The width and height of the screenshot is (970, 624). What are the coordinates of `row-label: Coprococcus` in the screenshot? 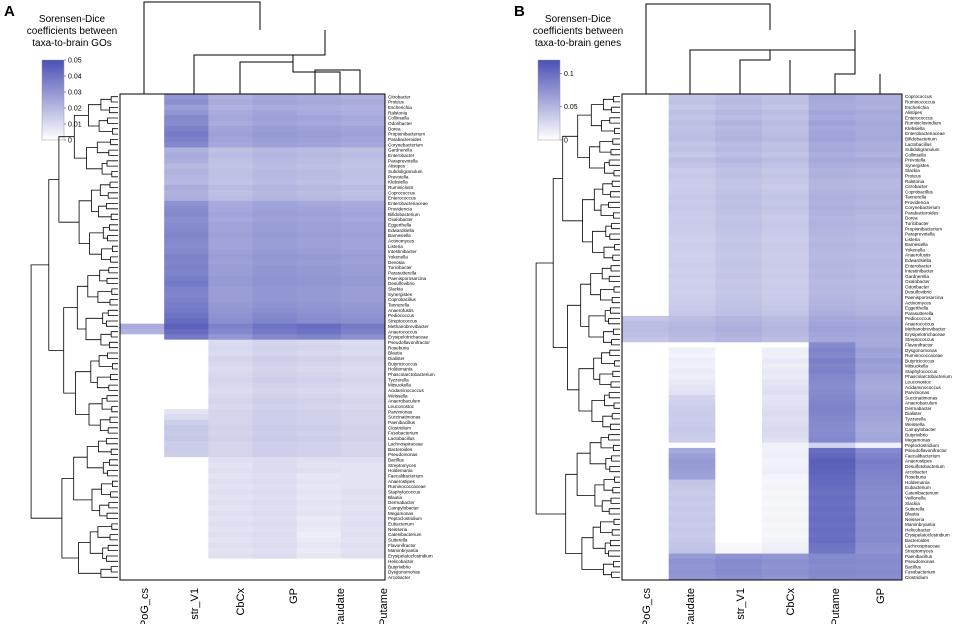 It's located at (919, 96).